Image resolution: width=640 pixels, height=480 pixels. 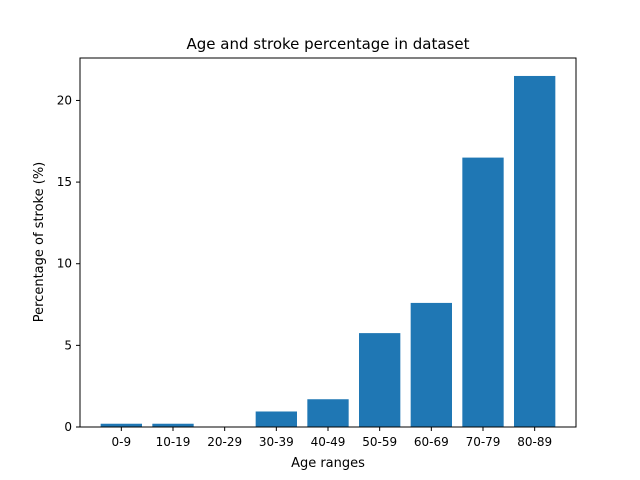 What do you see at coordinates (379, 442) in the screenshot?
I see `x-tick-label: 50-59` at bounding box center [379, 442].